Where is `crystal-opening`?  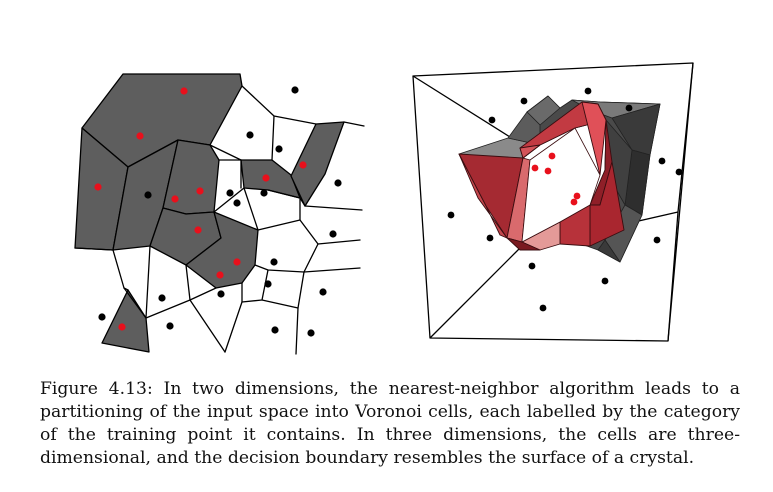
crystal-opening is located at coordinates (561, 185).